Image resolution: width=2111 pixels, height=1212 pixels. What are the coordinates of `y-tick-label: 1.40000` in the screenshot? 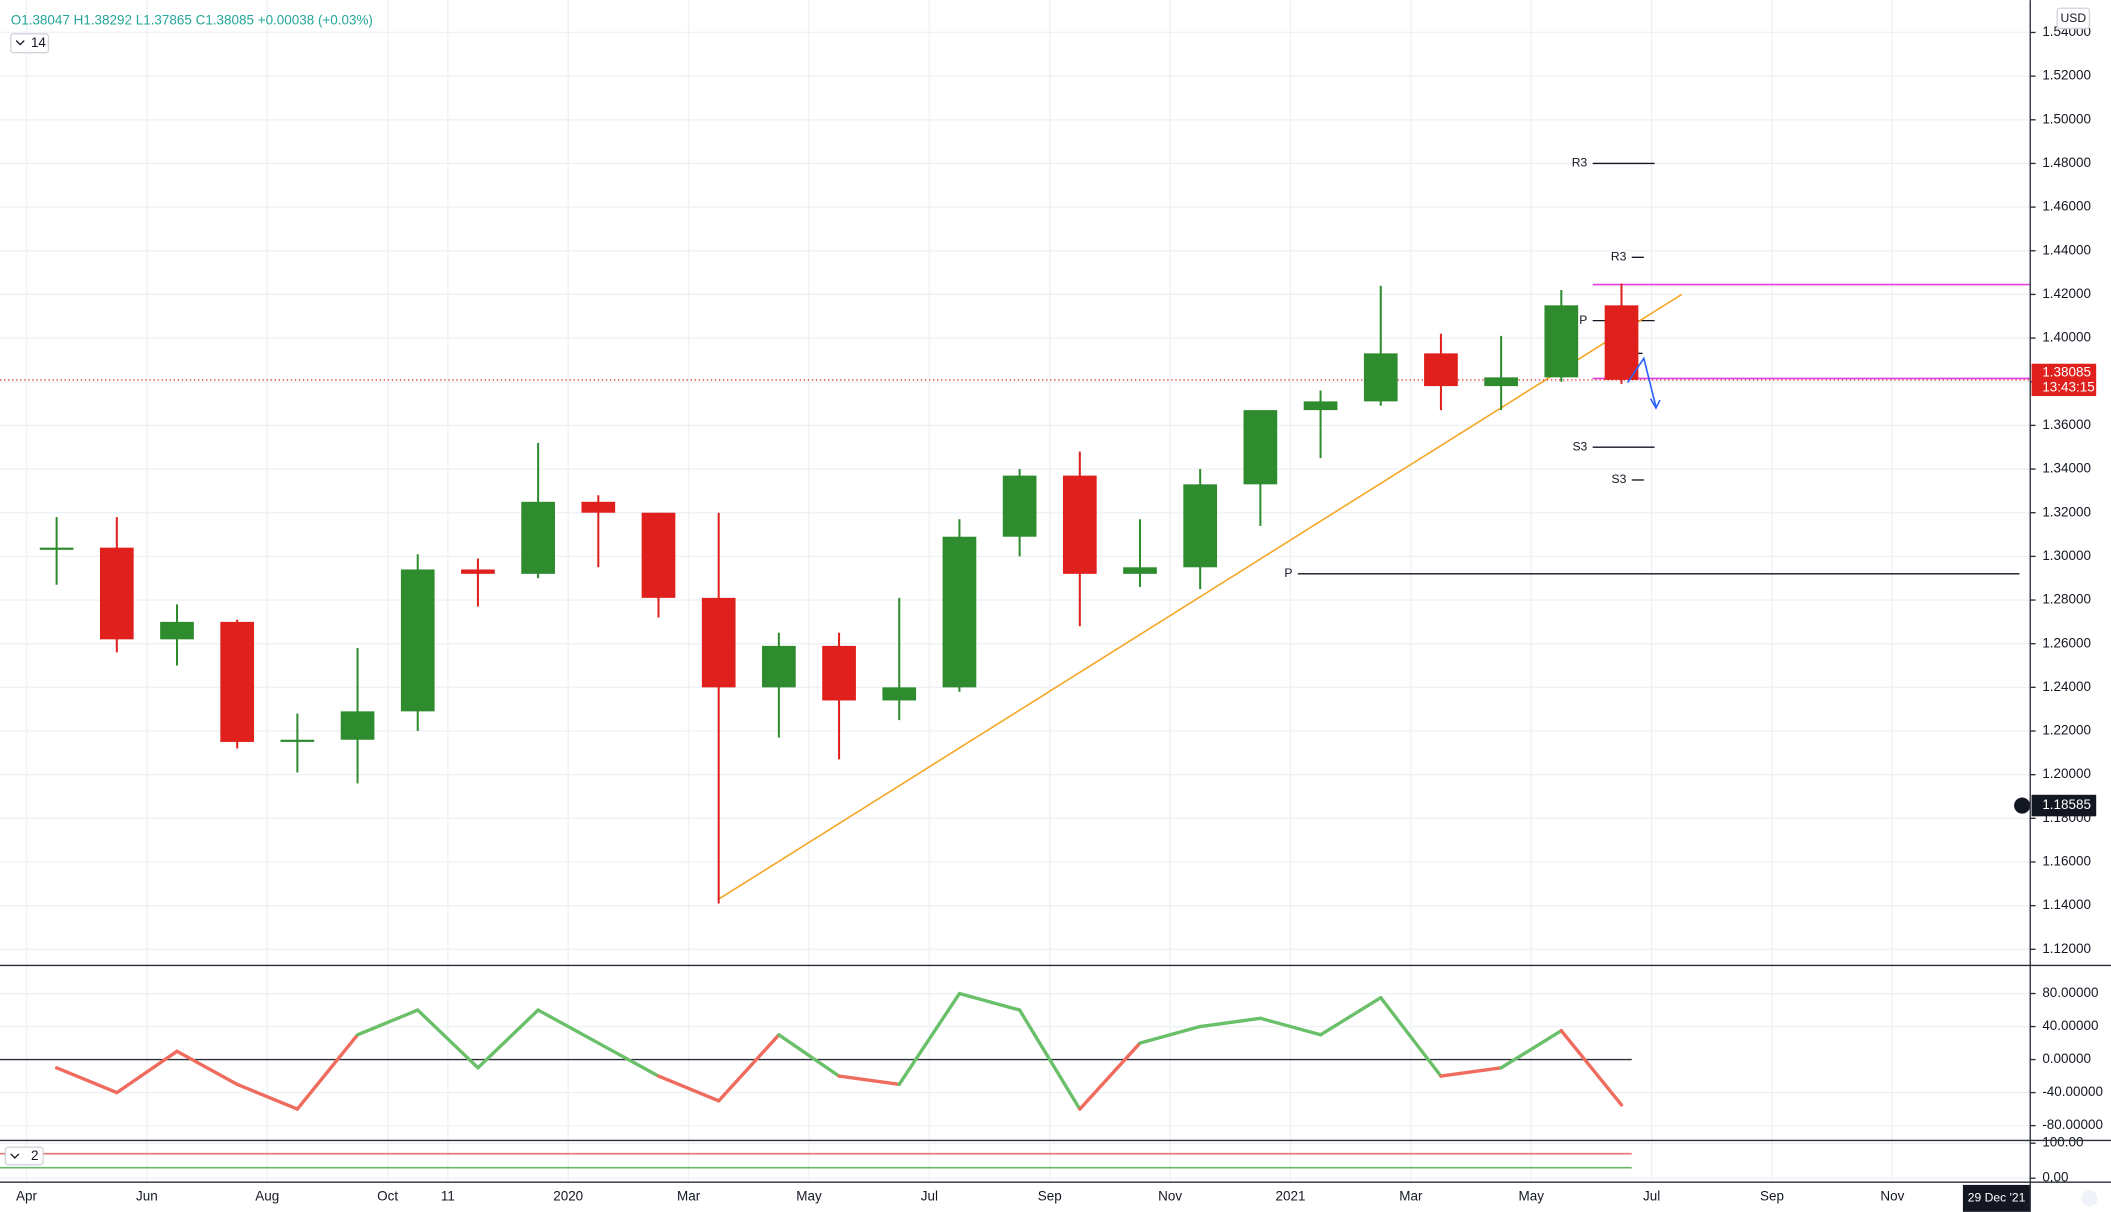 It's located at (2066, 337).